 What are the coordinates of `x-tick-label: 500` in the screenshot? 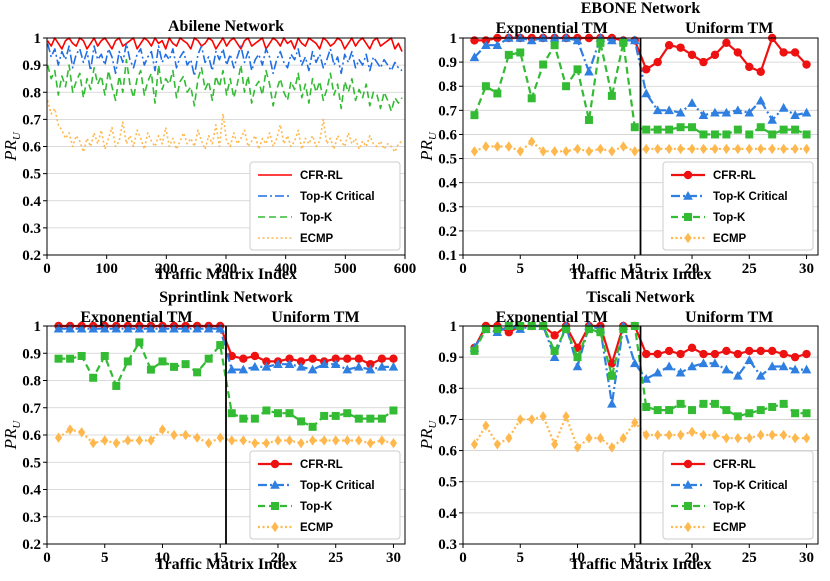 It's located at (345, 269).